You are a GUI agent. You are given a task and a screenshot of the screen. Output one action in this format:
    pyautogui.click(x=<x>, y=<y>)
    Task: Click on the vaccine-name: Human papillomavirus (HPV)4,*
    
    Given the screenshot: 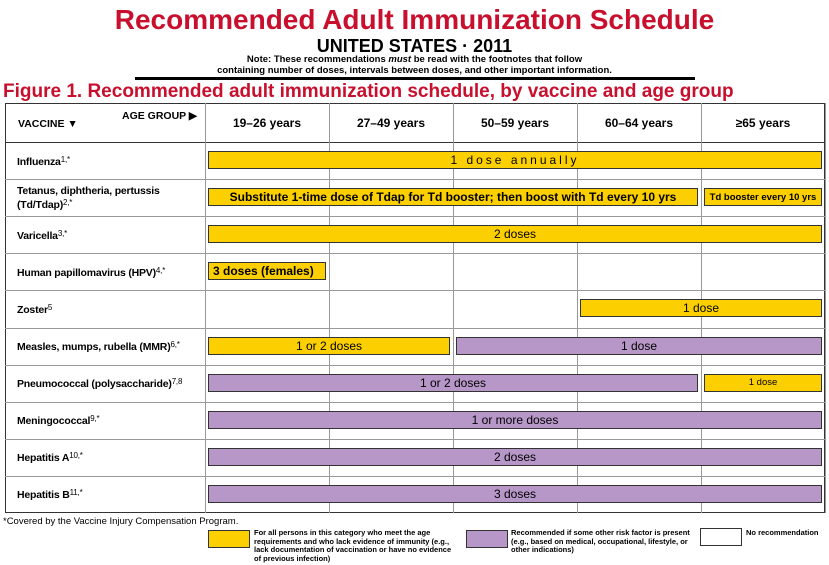 What is the action you would take?
    pyautogui.click(x=110, y=271)
    